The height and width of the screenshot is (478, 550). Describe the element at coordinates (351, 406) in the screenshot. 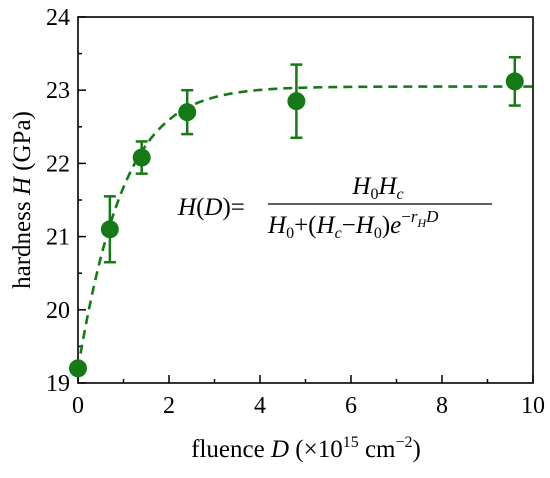

I see `x-tick-label: 6` at that location.